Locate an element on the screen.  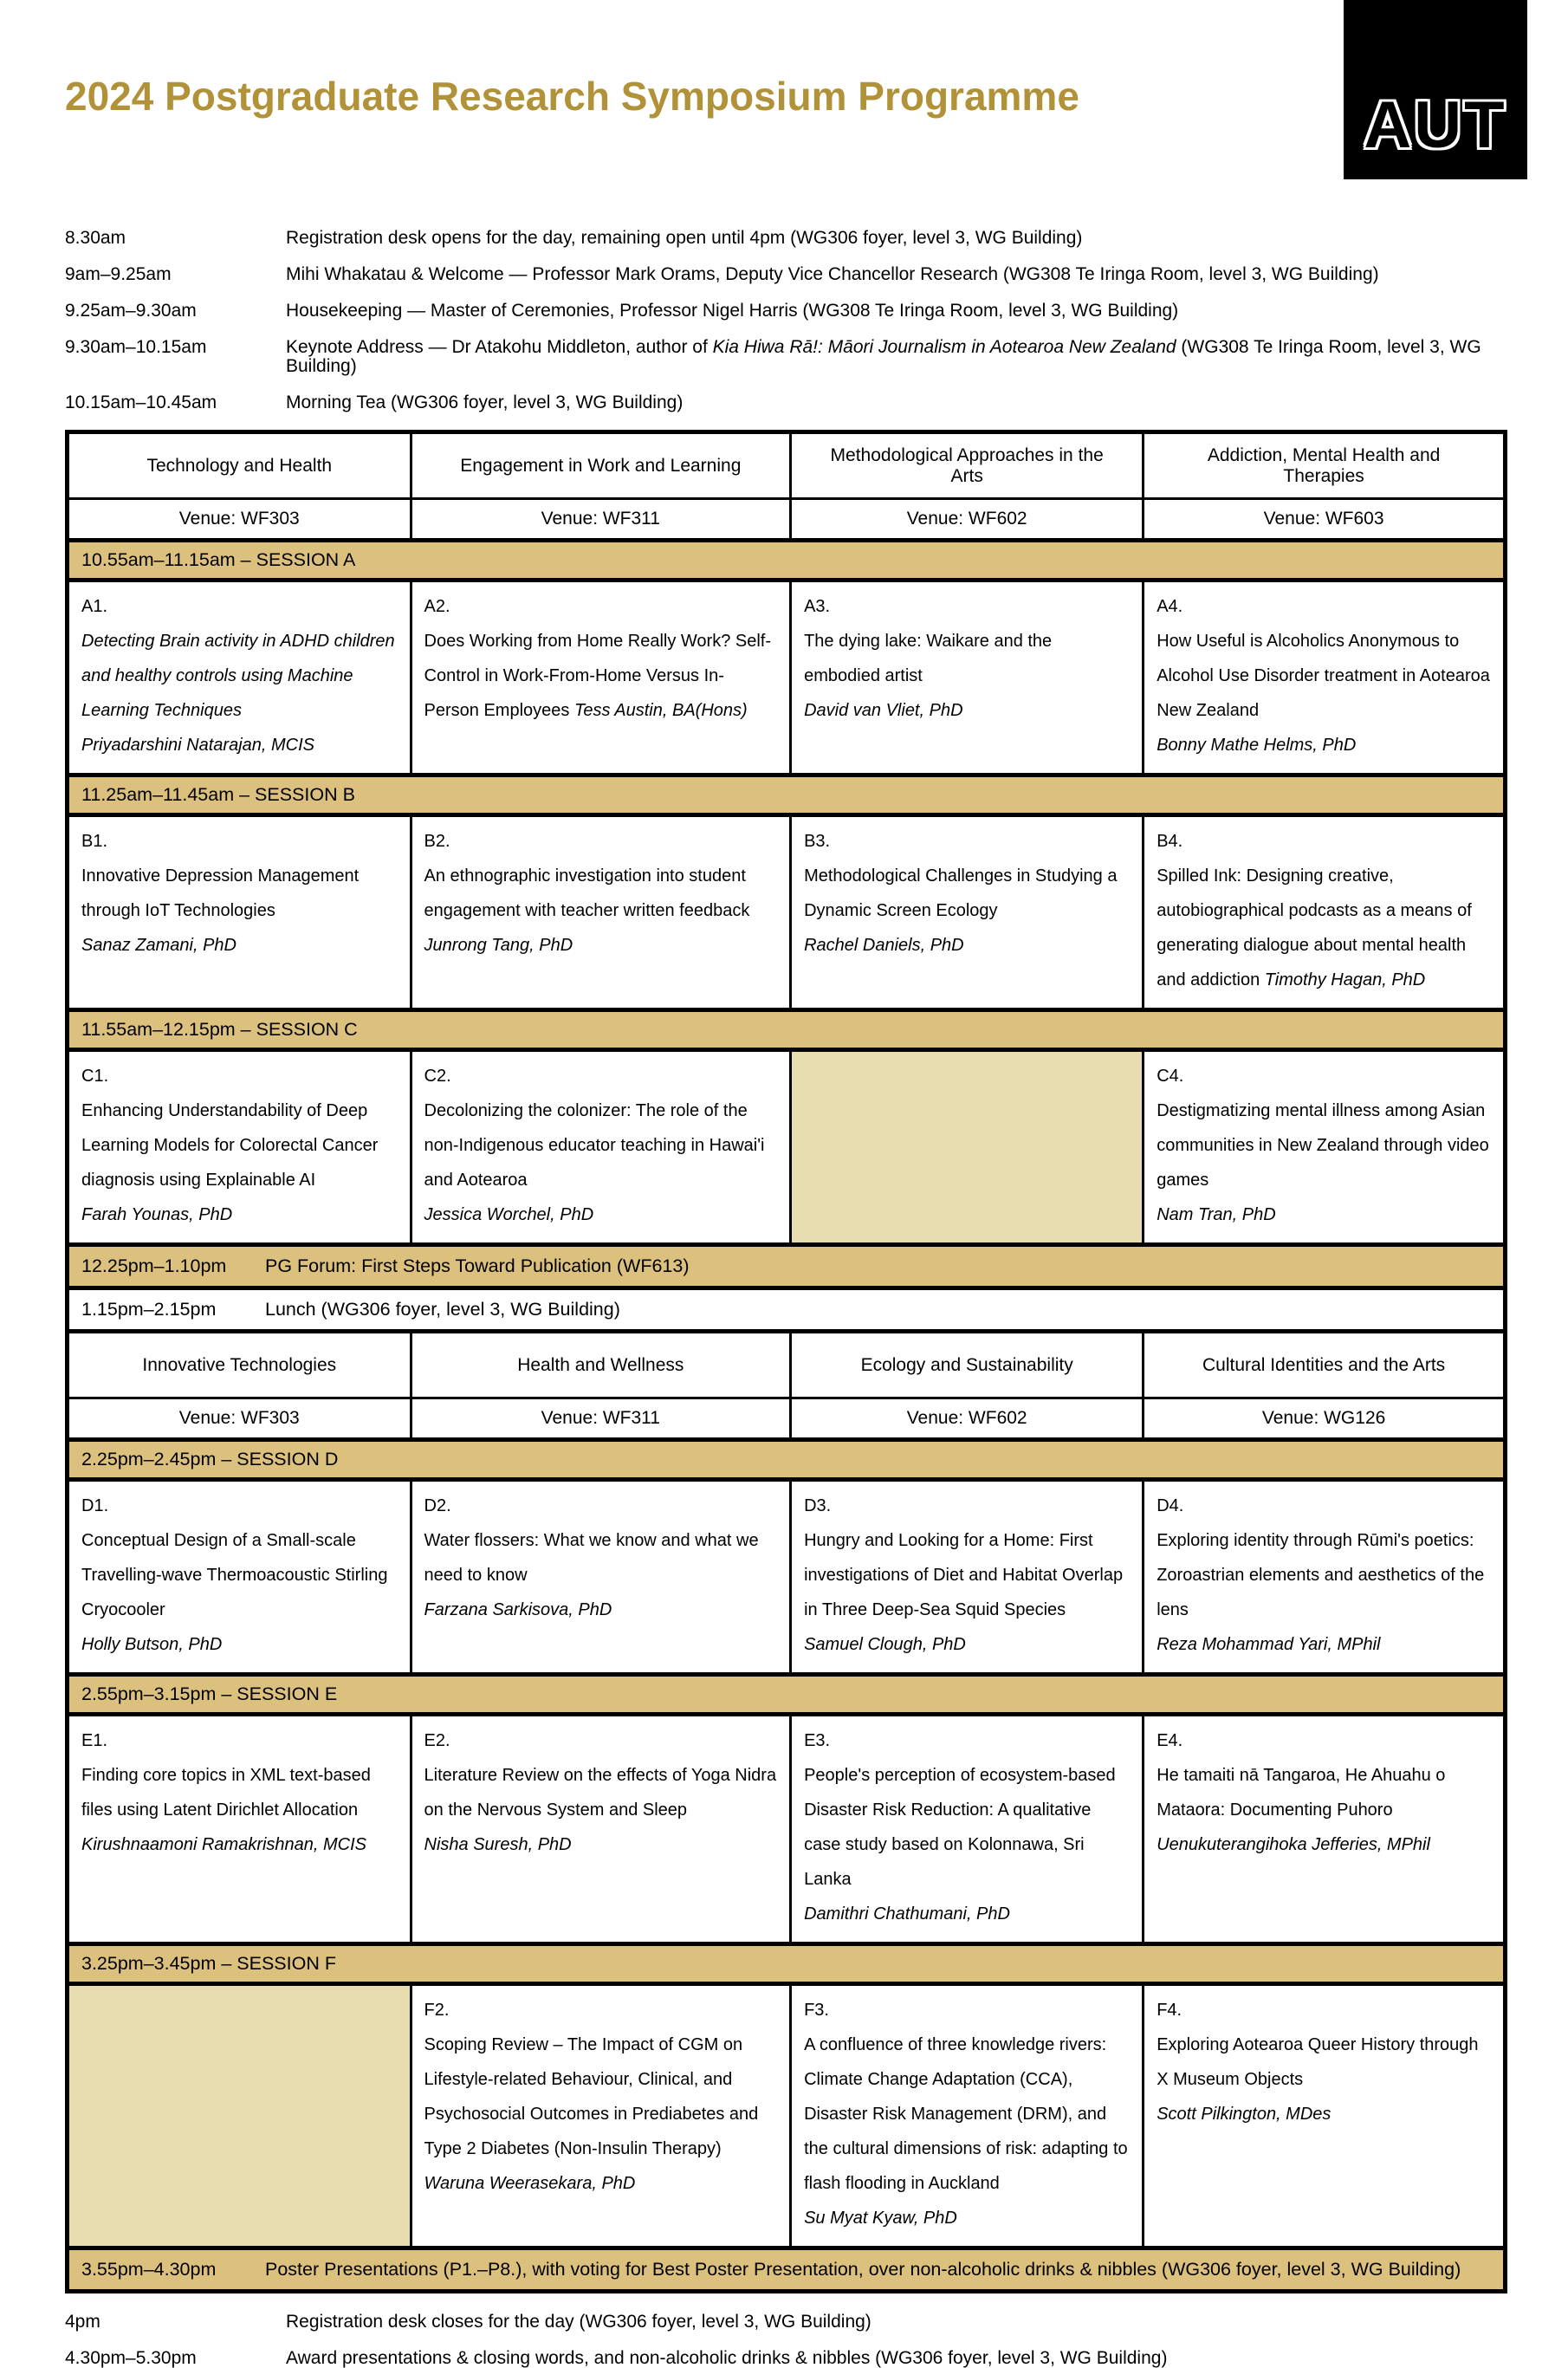
session-speaker-line: Waruna Weerasekara, PhD is located at coordinates (601, 2184).